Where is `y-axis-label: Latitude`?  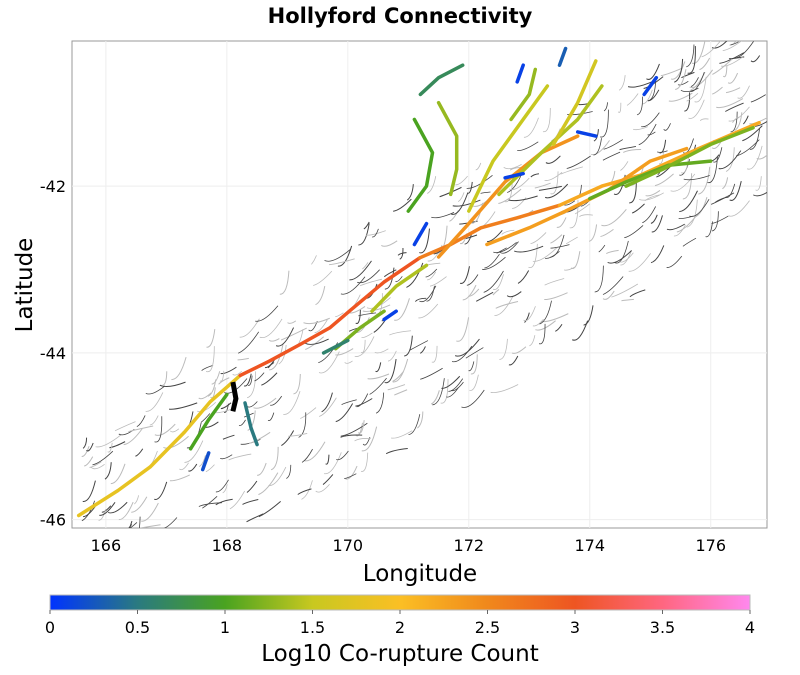
y-axis-label: Latitude is located at coordinates (25, 285).